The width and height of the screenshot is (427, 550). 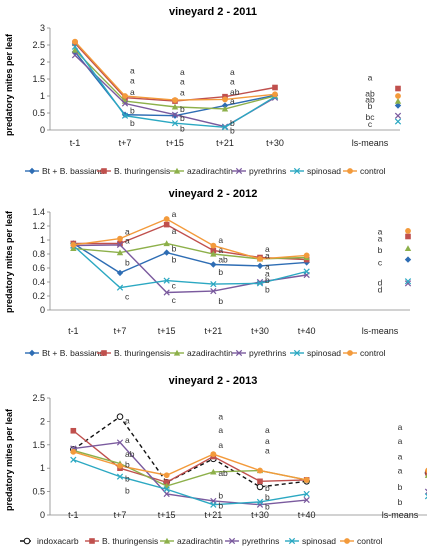 What do you see at coordinates (213, 194) in the screenshot?
I see `chart-title: vineyard 2 - 2012` at bounding box center [213, 194].